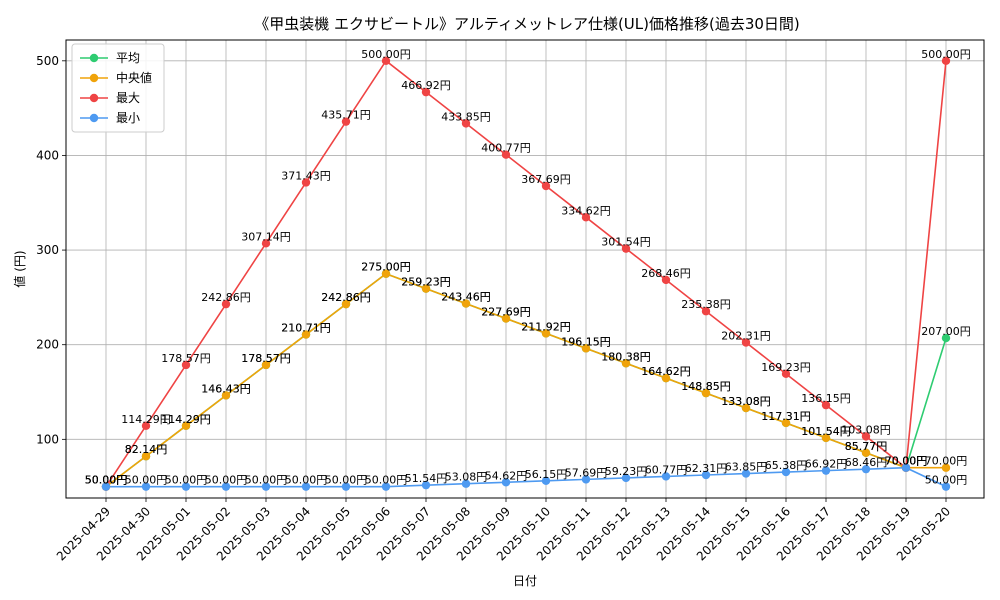 This screenshot has width=1000, height=600. I want to click on legend-entry: 最大, so click(128, 98).